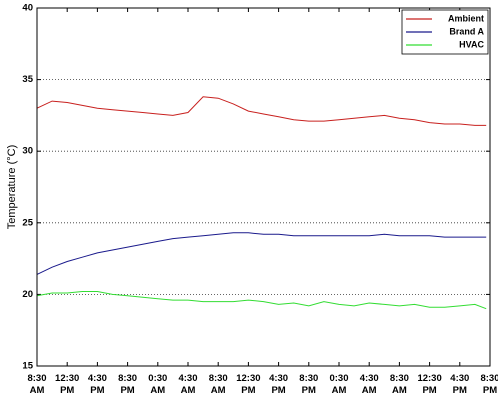 The width and height of the screenshot is (498, 402). What do you see at coordinates (27, 79) in the screenshot?
I see `y-tick-label: 35` at bounding box center [27, 79].